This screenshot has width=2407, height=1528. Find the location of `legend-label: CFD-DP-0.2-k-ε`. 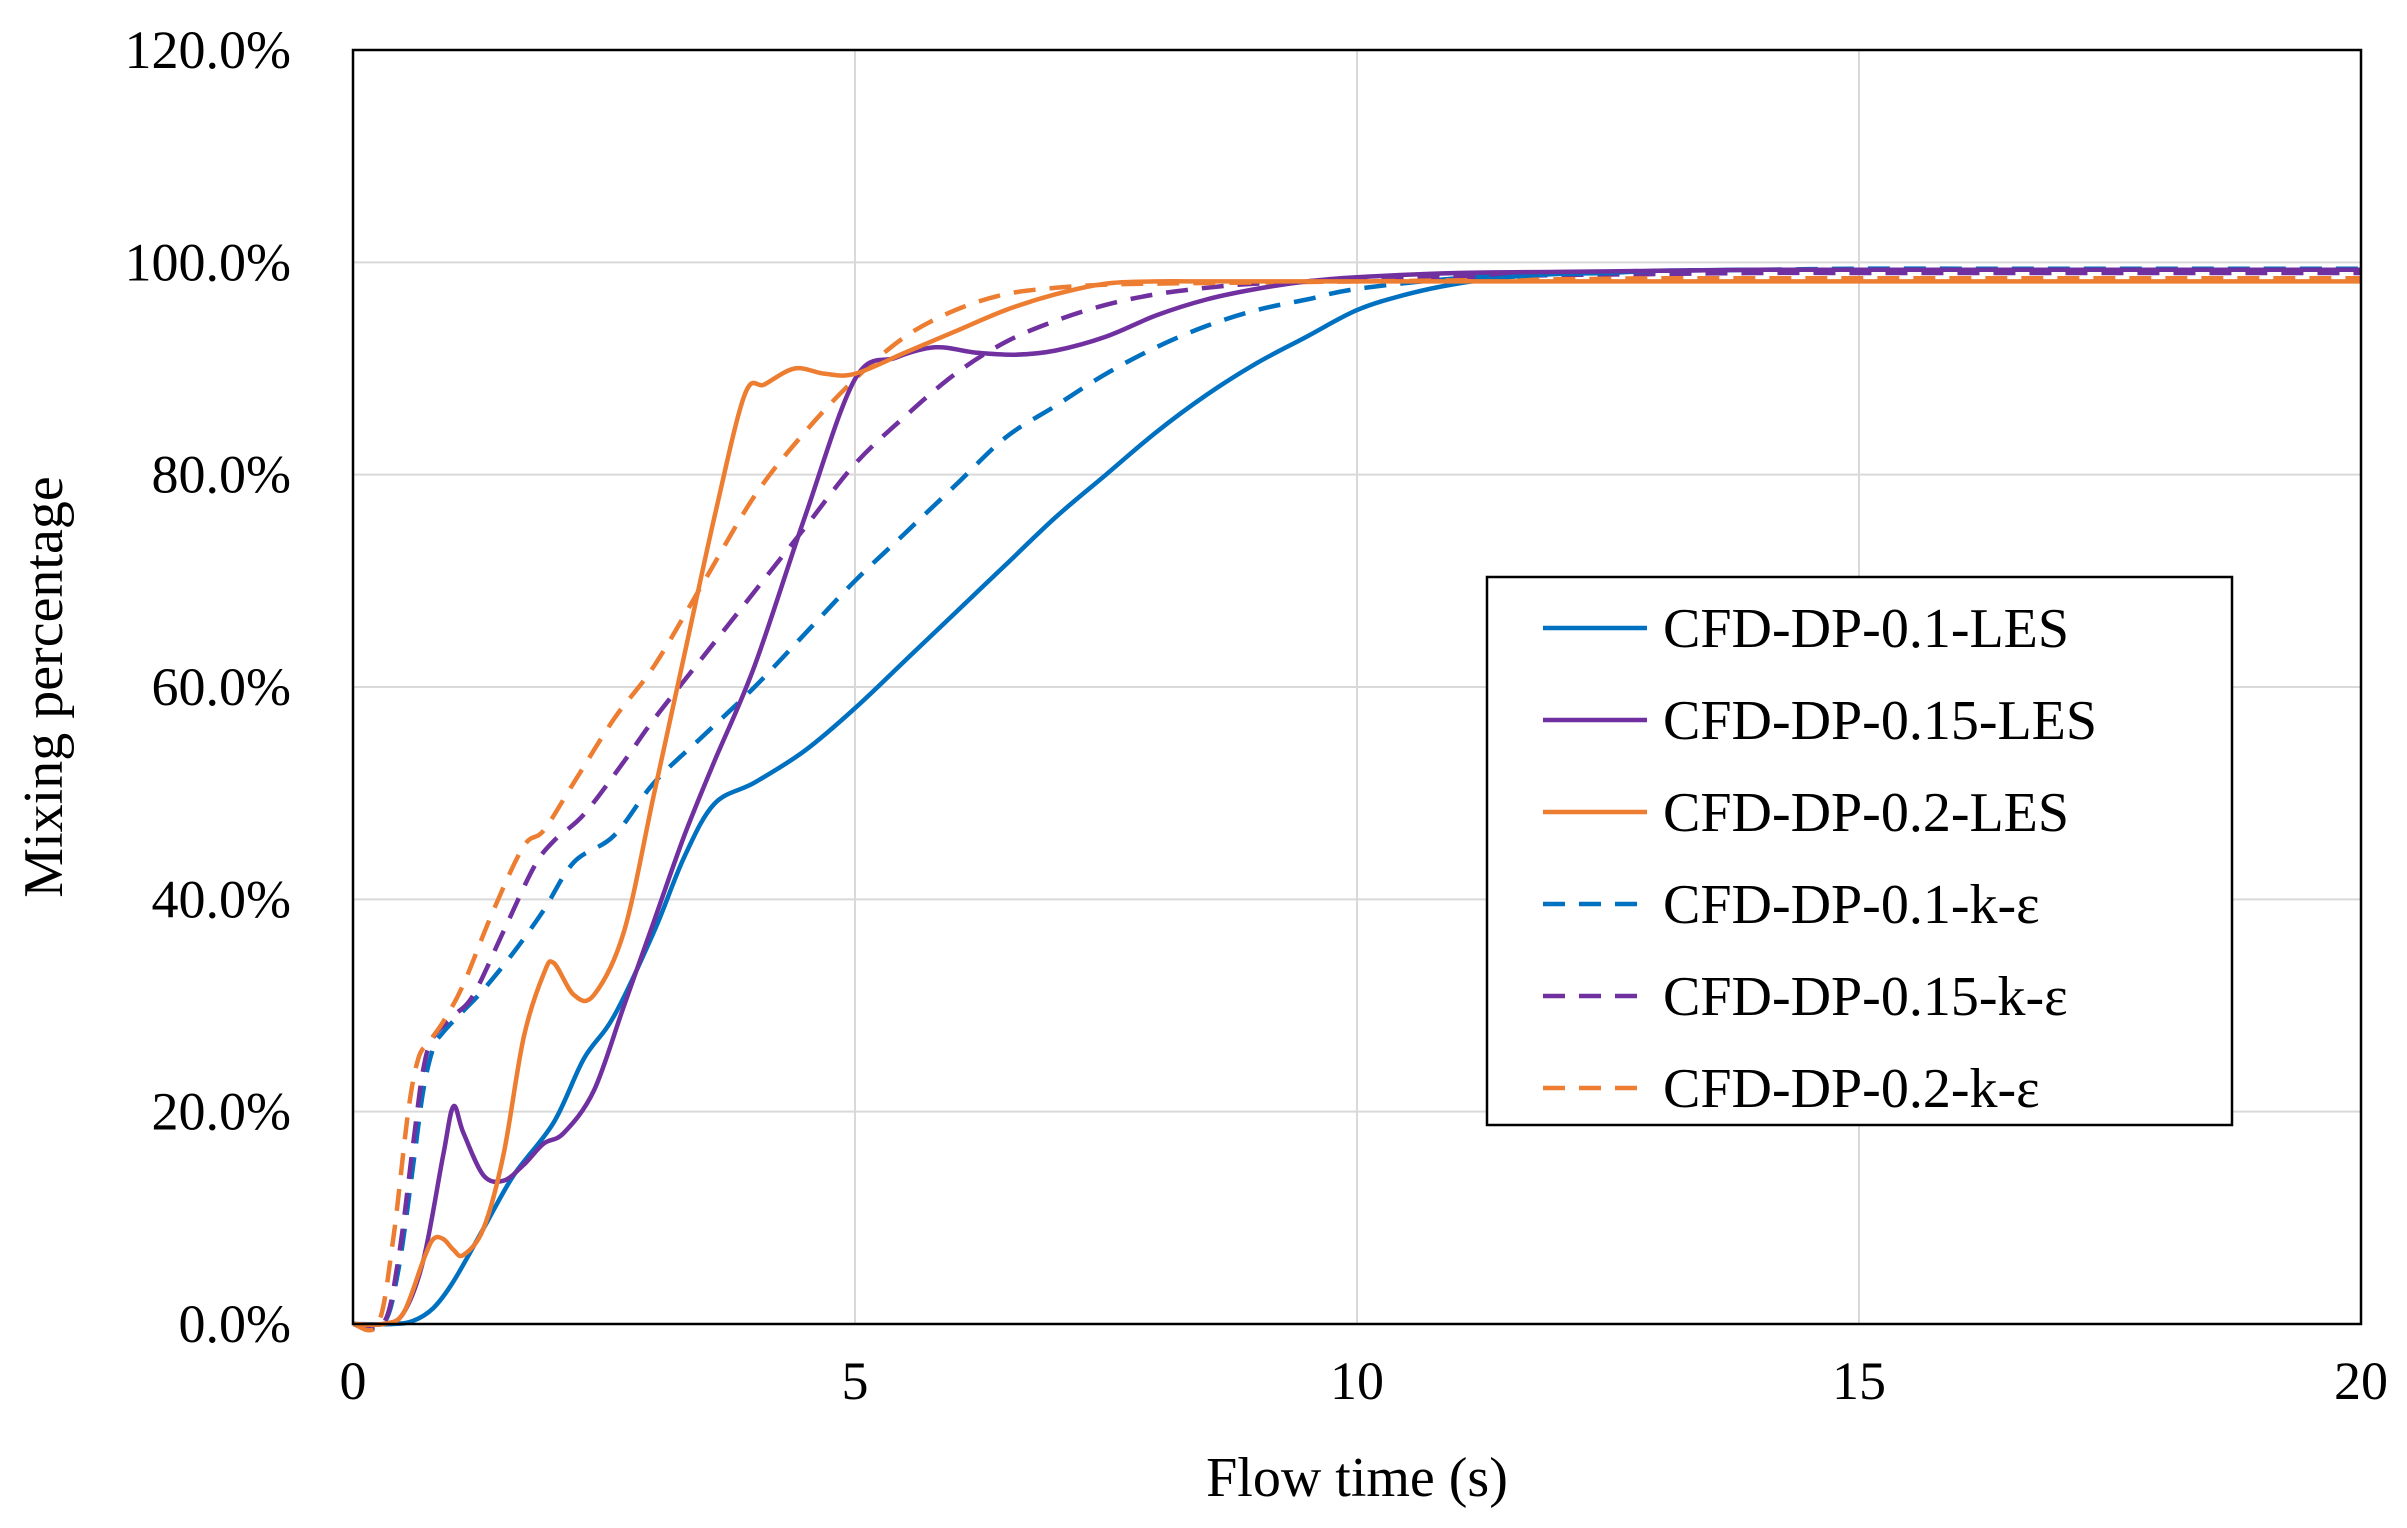

legend-label: CFD-DP-0.2-k-ε is located at coordinates (1851, 1089).